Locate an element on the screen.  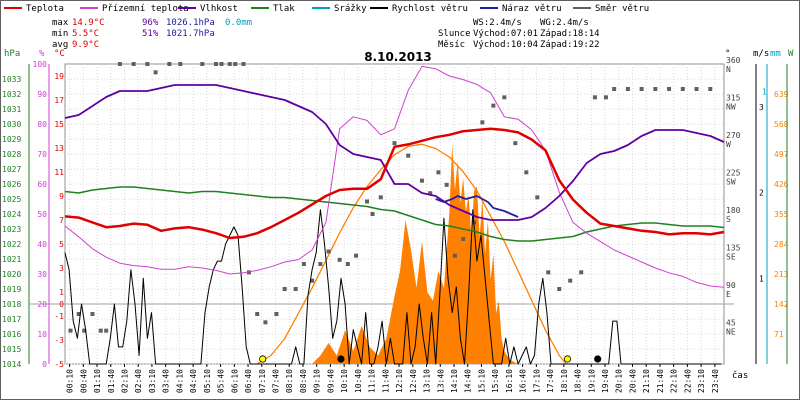
temperature-tick-label: 13 is located at coordinates (59, 148).